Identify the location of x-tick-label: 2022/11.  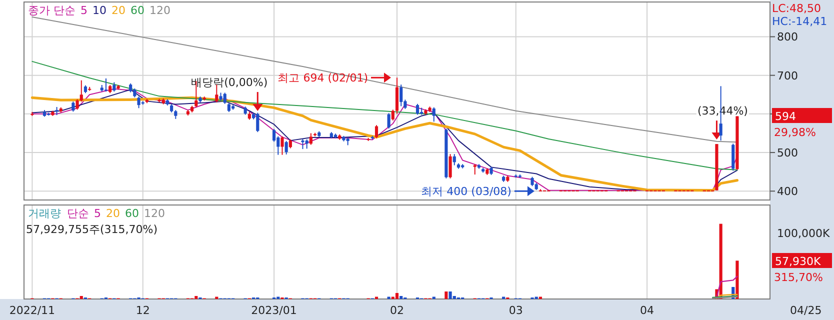
(32, 310).